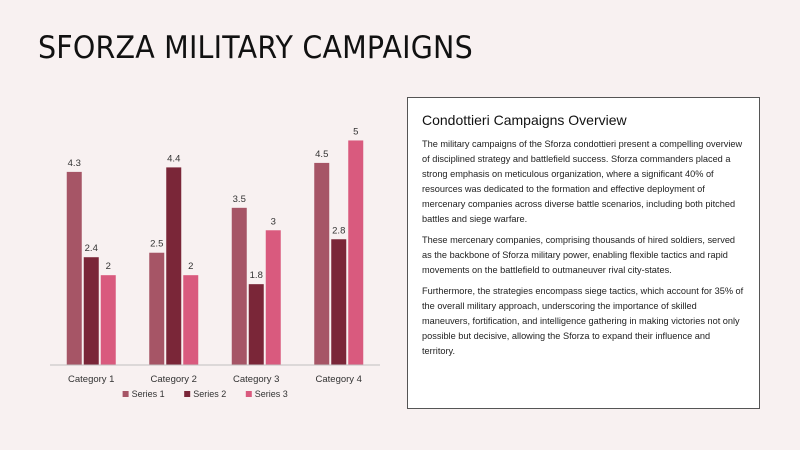 Image resolution: width=800 pixels, height=450 pixels. What do you see at coordinates (148, 394) in the screenshot?
I see `legend-label-1: Series 1` at bounding box center [148, 394].